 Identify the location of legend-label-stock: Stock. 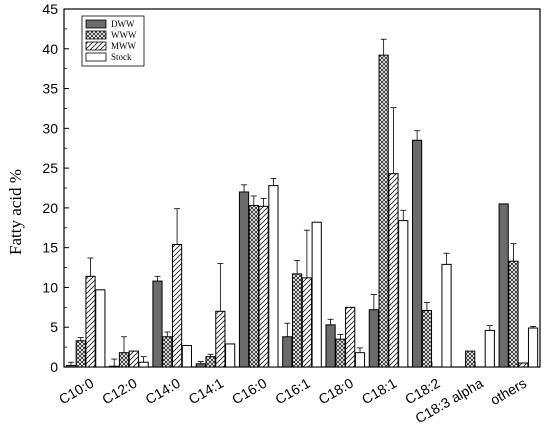
(121, 57).